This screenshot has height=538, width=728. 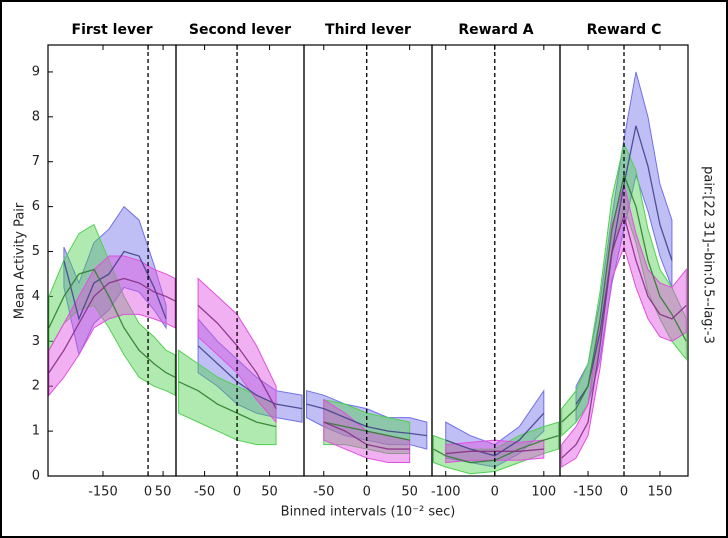 What do you see at coordinates (368, 512) in the screenshot?
I see `x-axis-label: Binned intervals (10⁻² sec)` at bounding box center [368, 512].